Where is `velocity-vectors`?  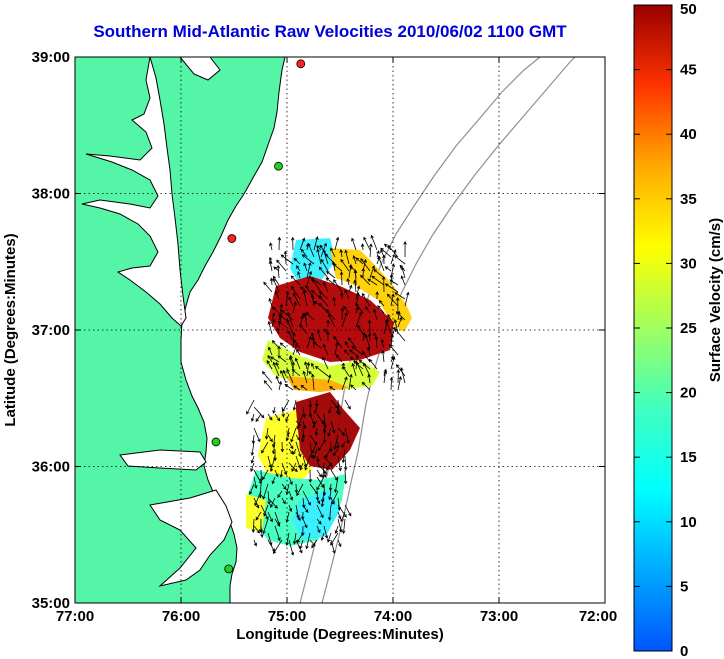 velocity-vectors is located at coordinates (328, 395).